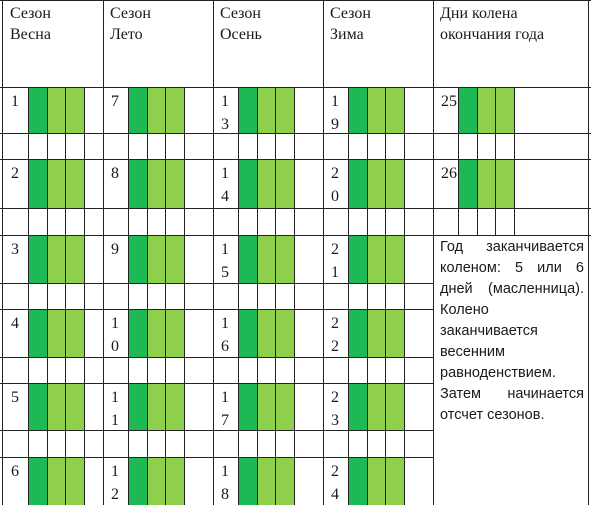 This screenshot has width=591, height=505. I want to click on header-line2: Осень, so click(241, 34).